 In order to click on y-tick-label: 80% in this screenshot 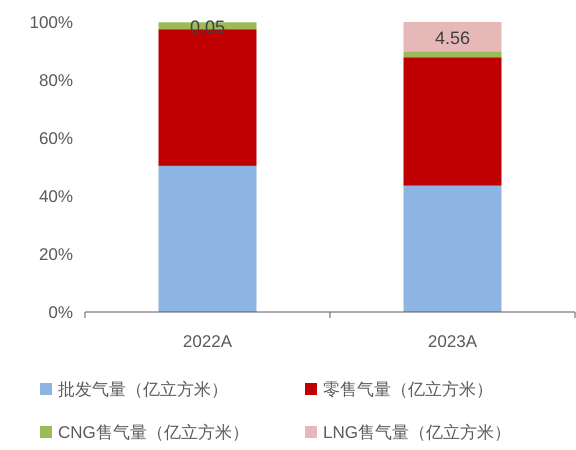, I will do `click(55, 80)`.